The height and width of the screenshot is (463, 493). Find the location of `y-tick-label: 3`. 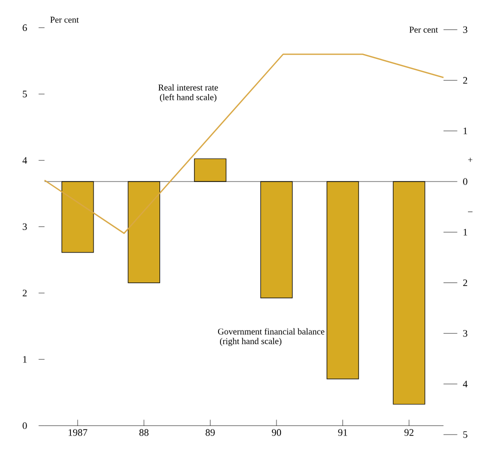

y-tick-label: 3 is located at coordinates (24, 226).